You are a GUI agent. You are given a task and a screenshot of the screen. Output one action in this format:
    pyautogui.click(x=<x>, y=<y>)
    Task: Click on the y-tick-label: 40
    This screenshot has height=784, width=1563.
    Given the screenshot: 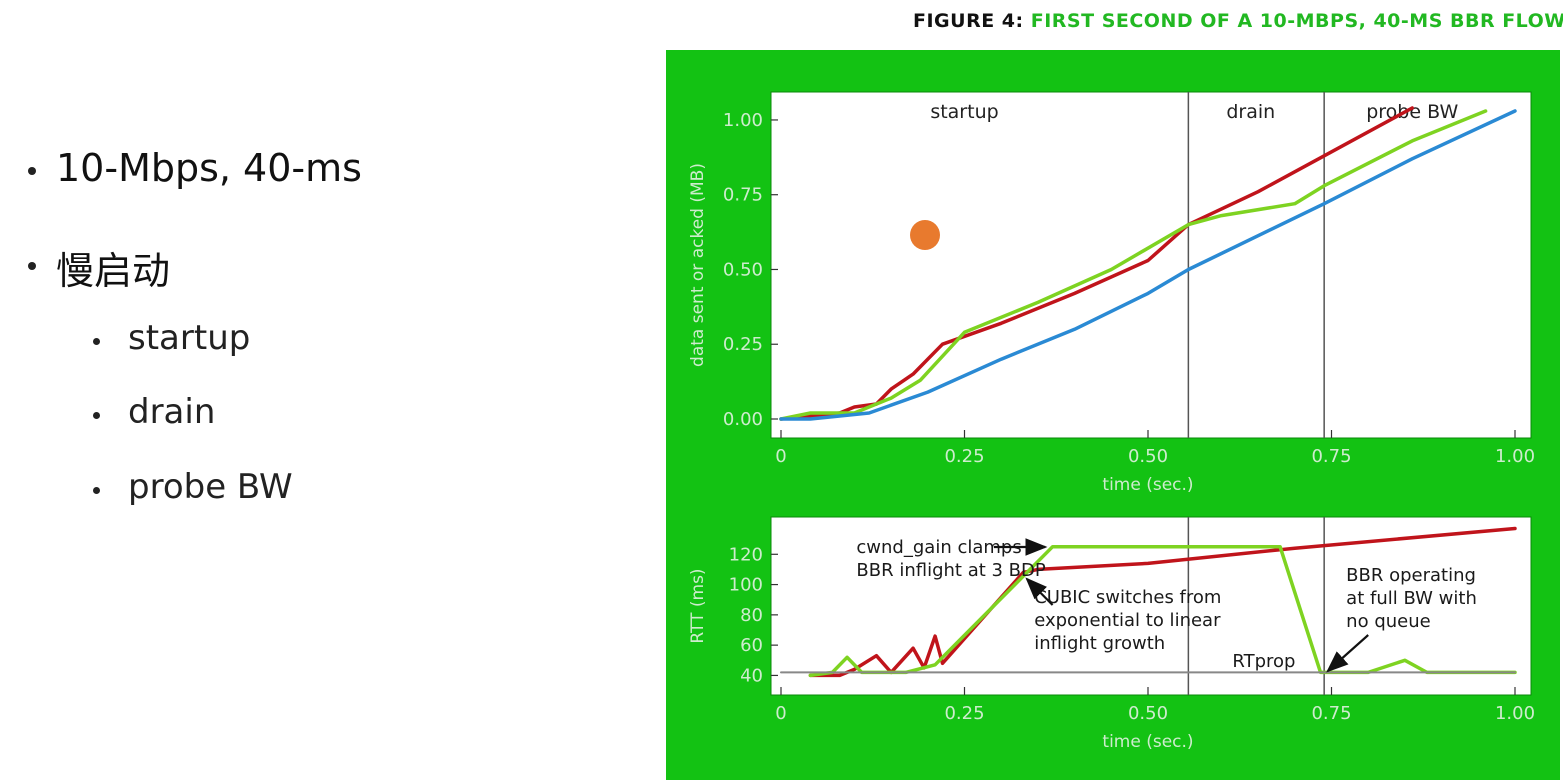 What is the action you would take?
    pyautogui.click(x=751, y=675)
    